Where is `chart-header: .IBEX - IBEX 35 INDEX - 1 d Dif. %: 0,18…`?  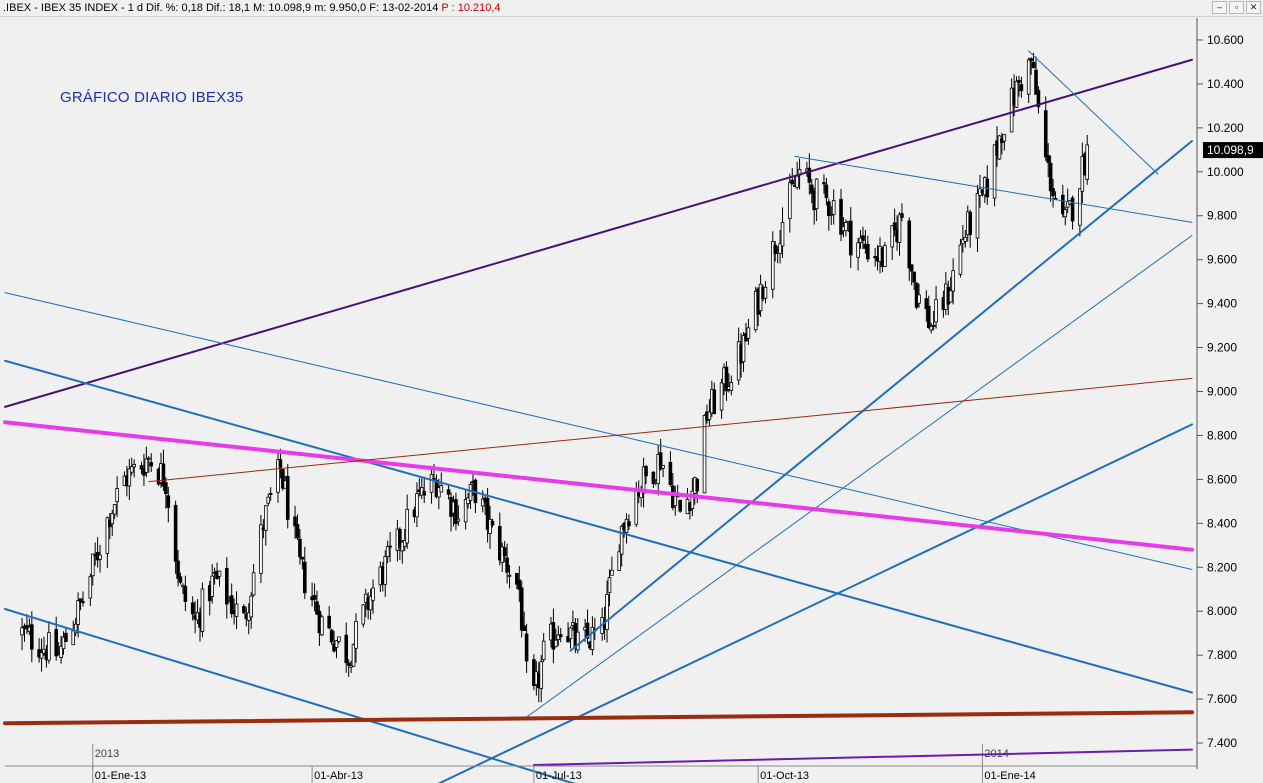
chart-header: .IBEX - IBEX 35 INDEX - 1 d Dif. %: 0,18… is located at coordinates (631, 8).